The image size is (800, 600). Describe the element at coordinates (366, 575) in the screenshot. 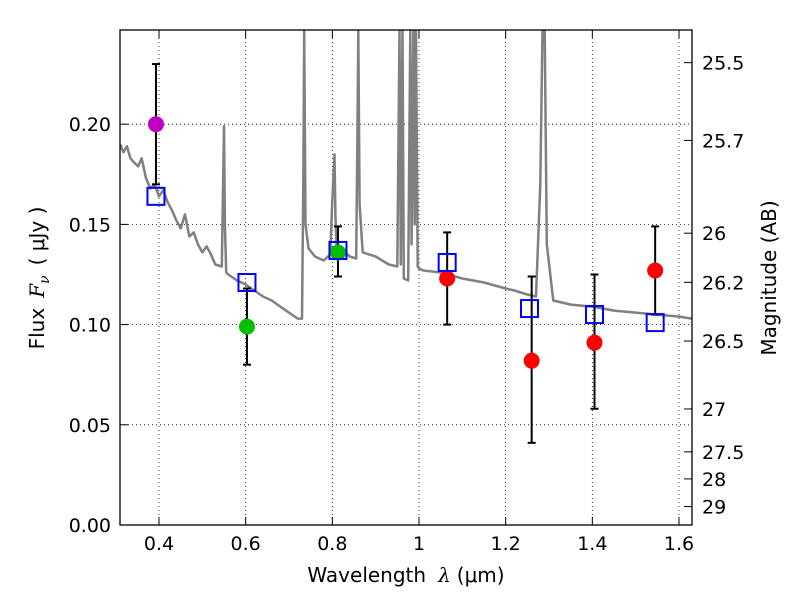

I see `x-axis-label-text: Wavelength` at that location.